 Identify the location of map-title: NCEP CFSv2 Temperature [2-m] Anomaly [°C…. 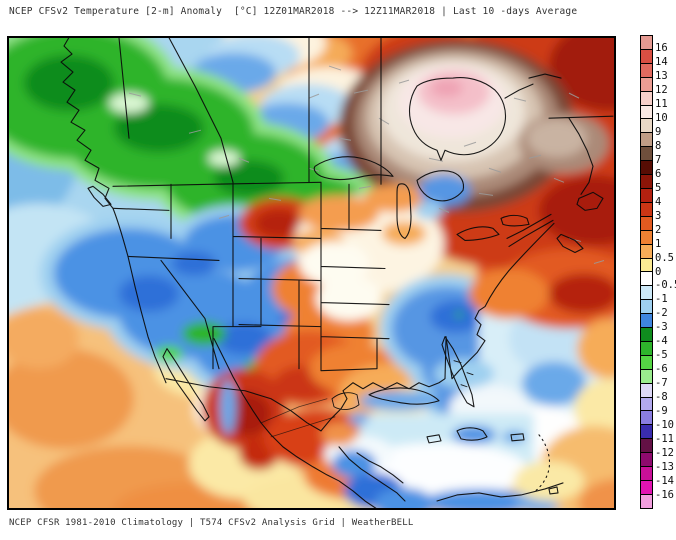
(293, 11).